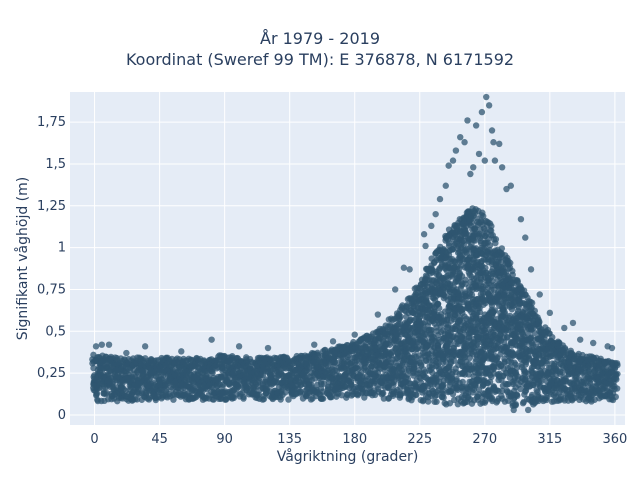 Image resolution: width=640 pixels, height=480 pixels. Describe the element at coordinates (484, 439) in the screenshot. I see `x-tick-label: 270` at that location.